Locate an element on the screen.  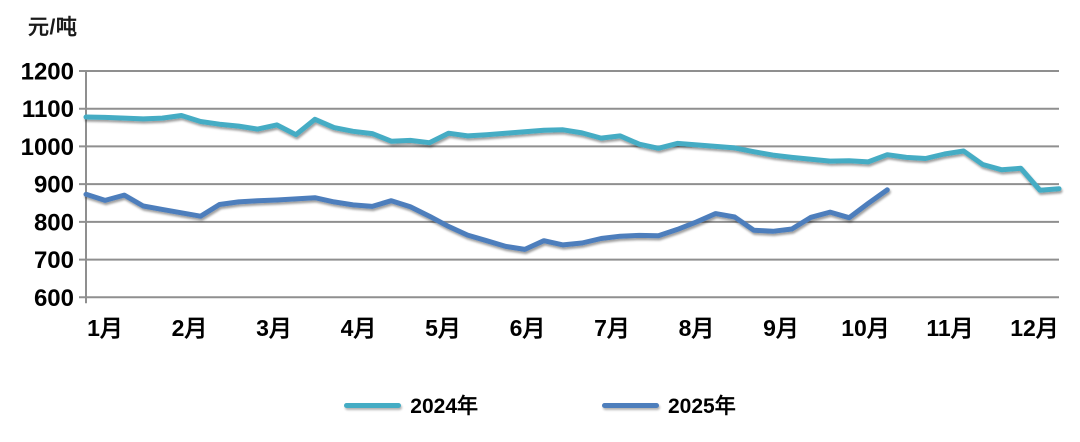
y-tick-label-900: 900 is located at coordinates (54, 185).